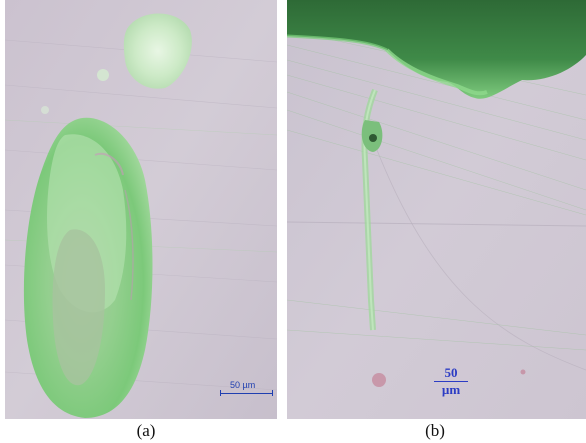 The height and width of the screenshot is (443, 586). What do you see at coordinates (451, 389) in the screenshot?
I see `scale-bar-unit-b: µm` at bounding box center [451, 389].